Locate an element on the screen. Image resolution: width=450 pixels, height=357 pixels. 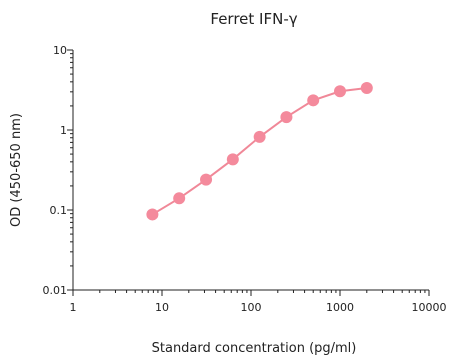
x-axis-label: Standard concentration (pg/ml) is located at coordinates (254, 348).